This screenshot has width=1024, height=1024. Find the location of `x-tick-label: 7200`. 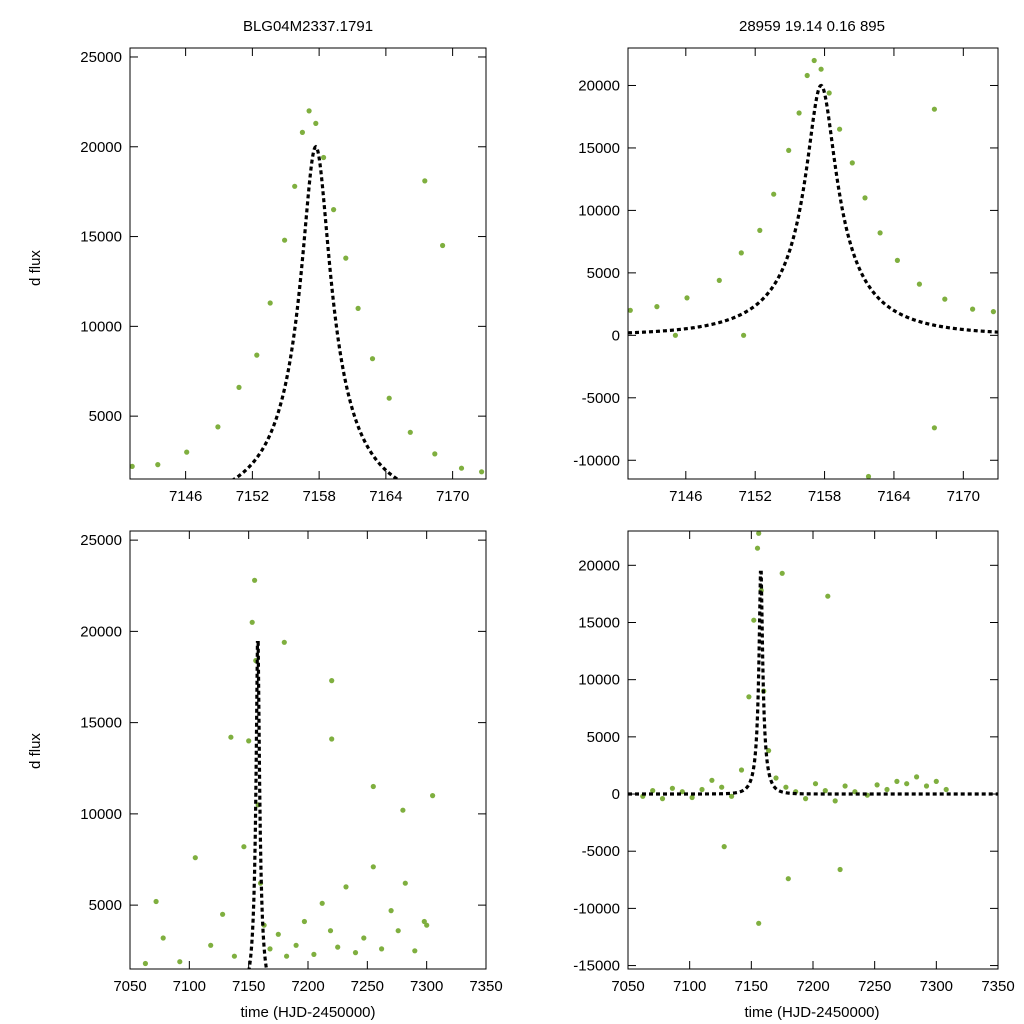

x-tick-label: 7200 is located at coordinates (812, 986).